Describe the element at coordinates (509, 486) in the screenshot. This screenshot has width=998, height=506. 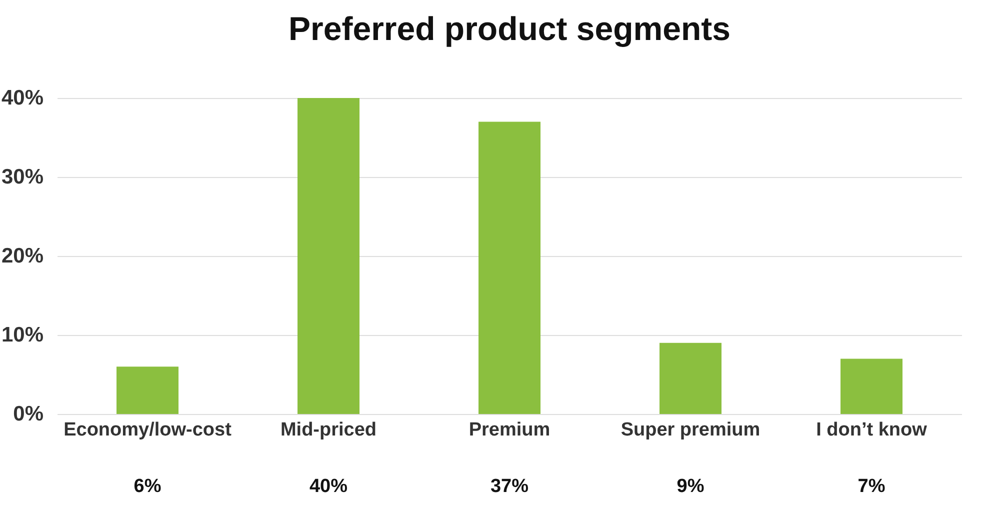
I see `data-label: 37%` at that location.